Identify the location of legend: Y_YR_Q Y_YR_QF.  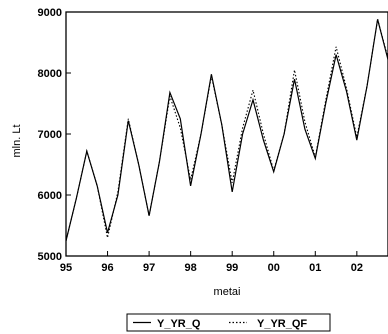
(228, 322).